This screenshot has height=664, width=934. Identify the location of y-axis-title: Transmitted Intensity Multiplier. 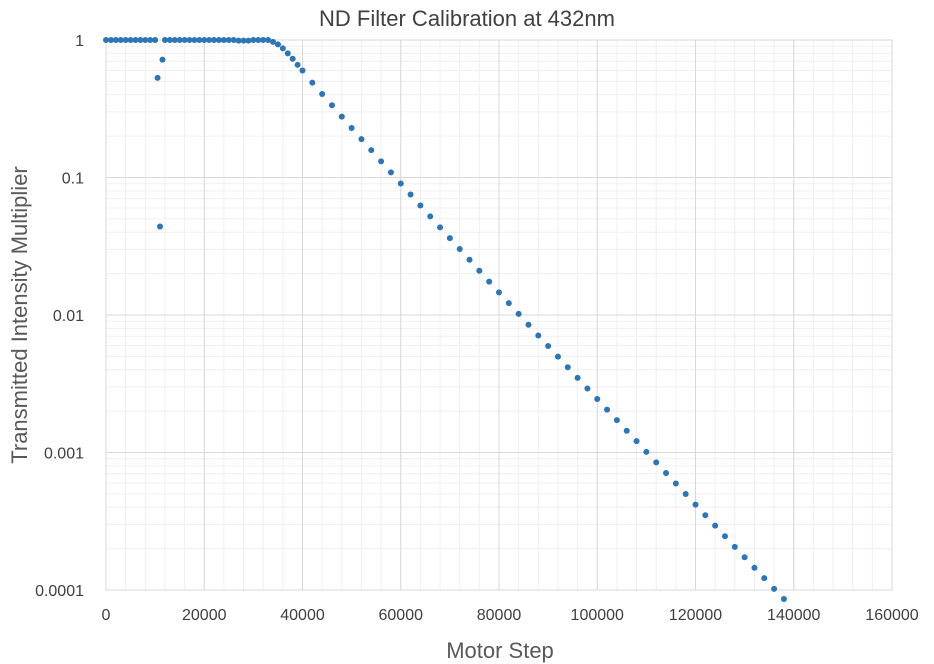
(19, 315).